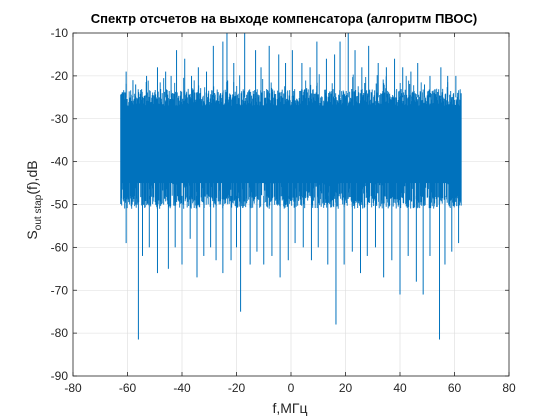 This screenshot has width=560, height=420. I want to click on y-axis-label: Sout stap(f),dB, so click(34, 199).